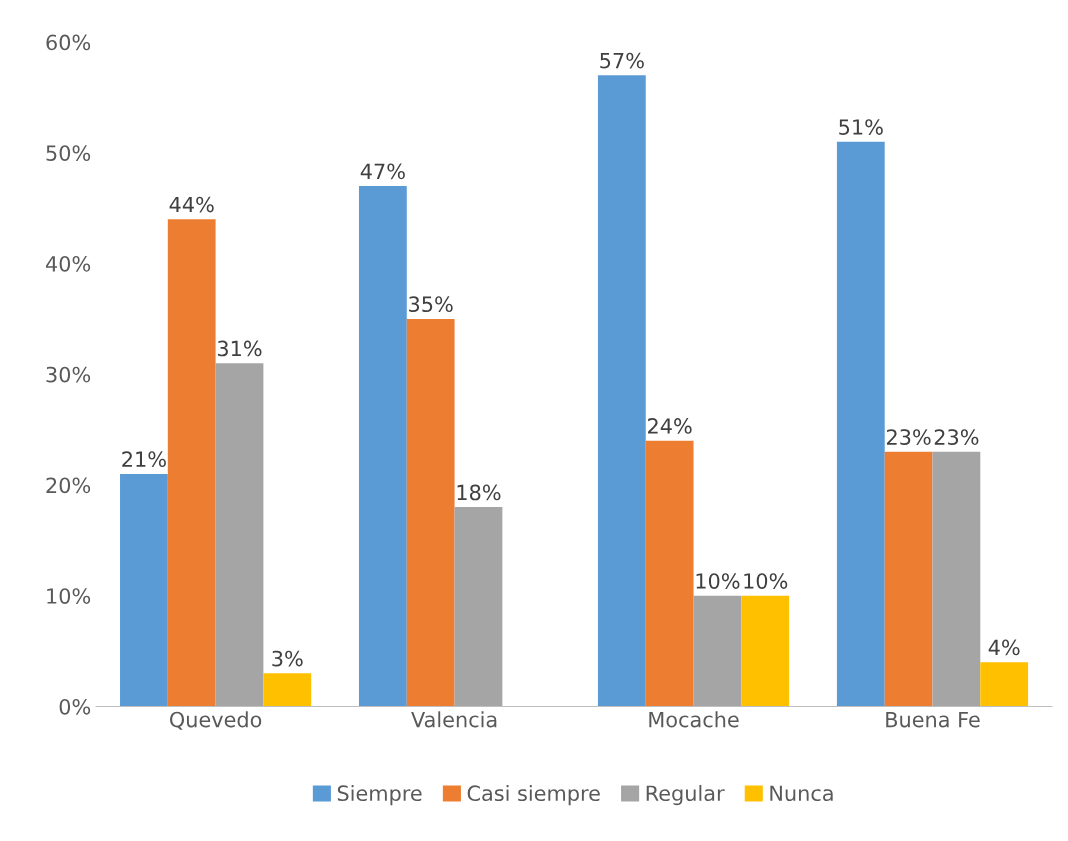  What do you see at coordinates (801, 793) in the screenshot?
I see `legend-label: Nunca` at bounding box center [801, 793].